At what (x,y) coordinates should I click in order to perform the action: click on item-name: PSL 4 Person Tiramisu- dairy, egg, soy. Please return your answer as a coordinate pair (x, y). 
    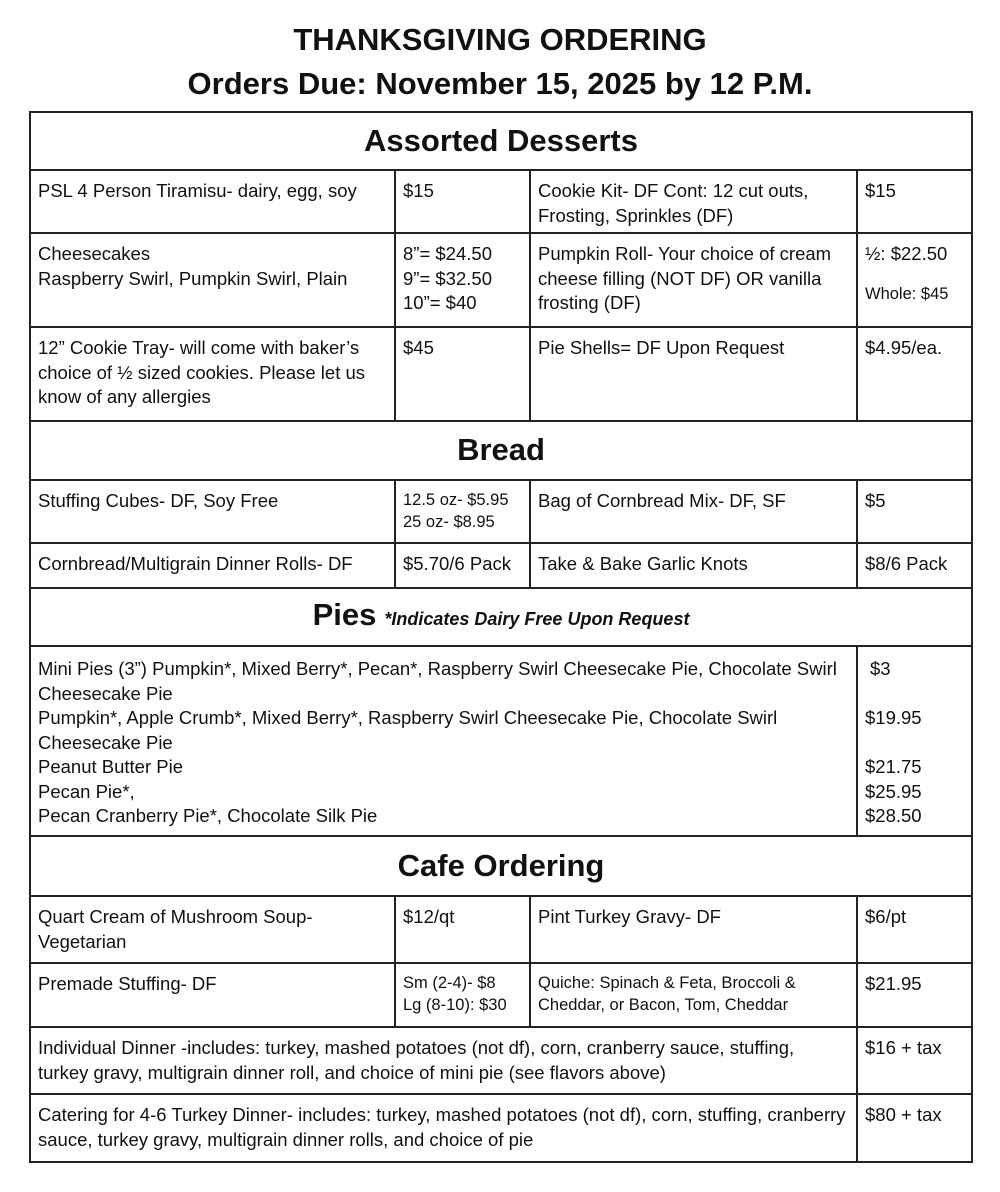
    Looking at the image, I should click on (212, 201).